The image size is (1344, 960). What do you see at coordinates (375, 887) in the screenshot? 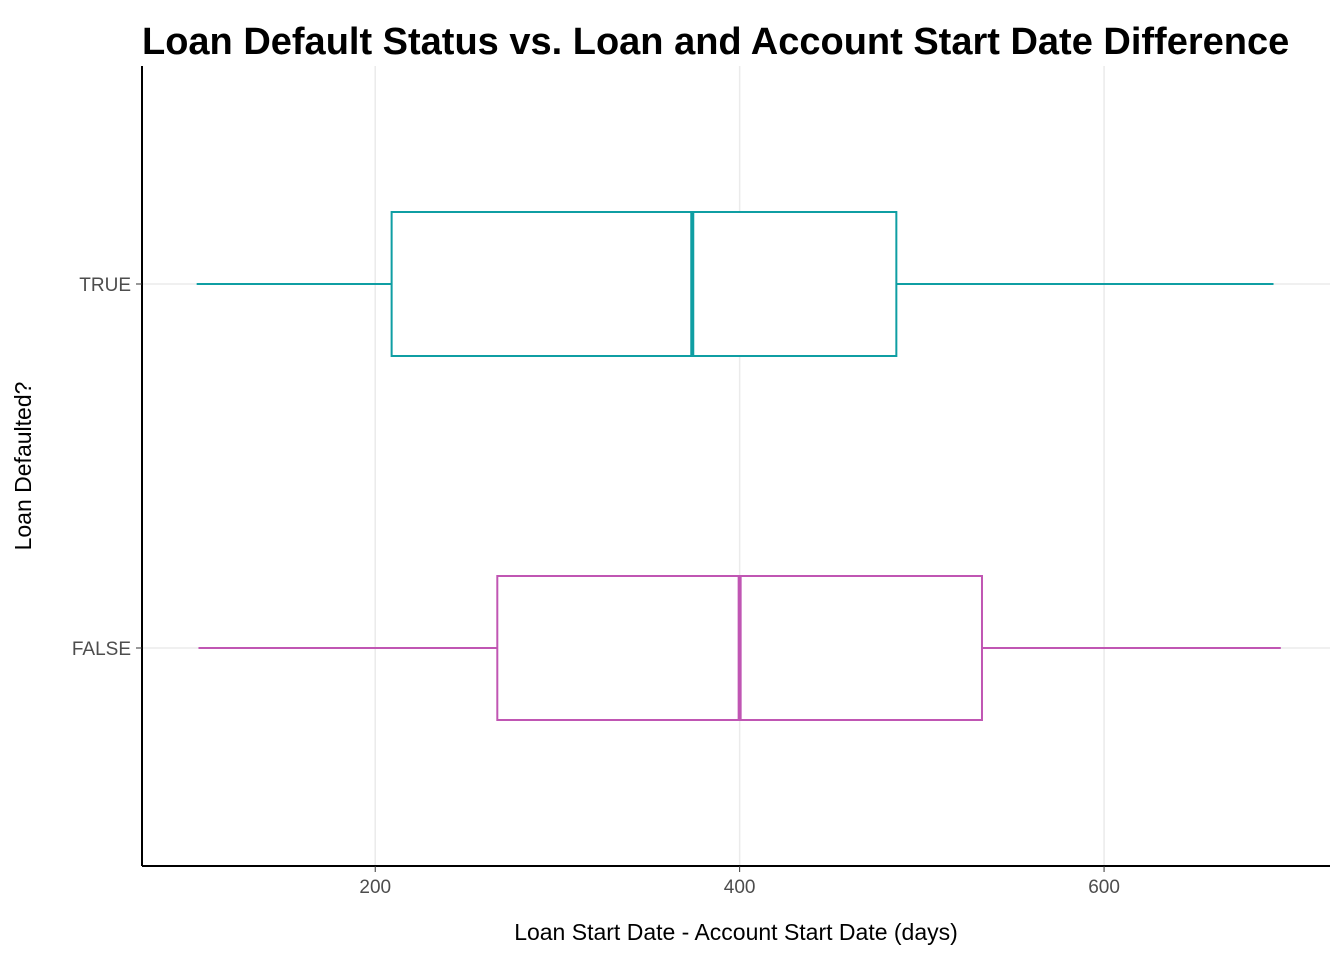
I see `x-tick-label: 200` at bounding box center [375, 887].